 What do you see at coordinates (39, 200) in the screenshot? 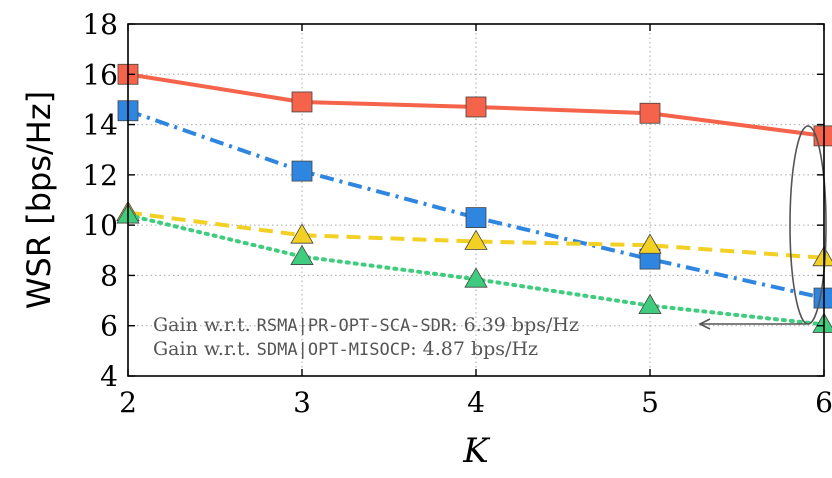
I see `y-axis-label: WSR [bps/Hz]` at bounding box center [39, 200].